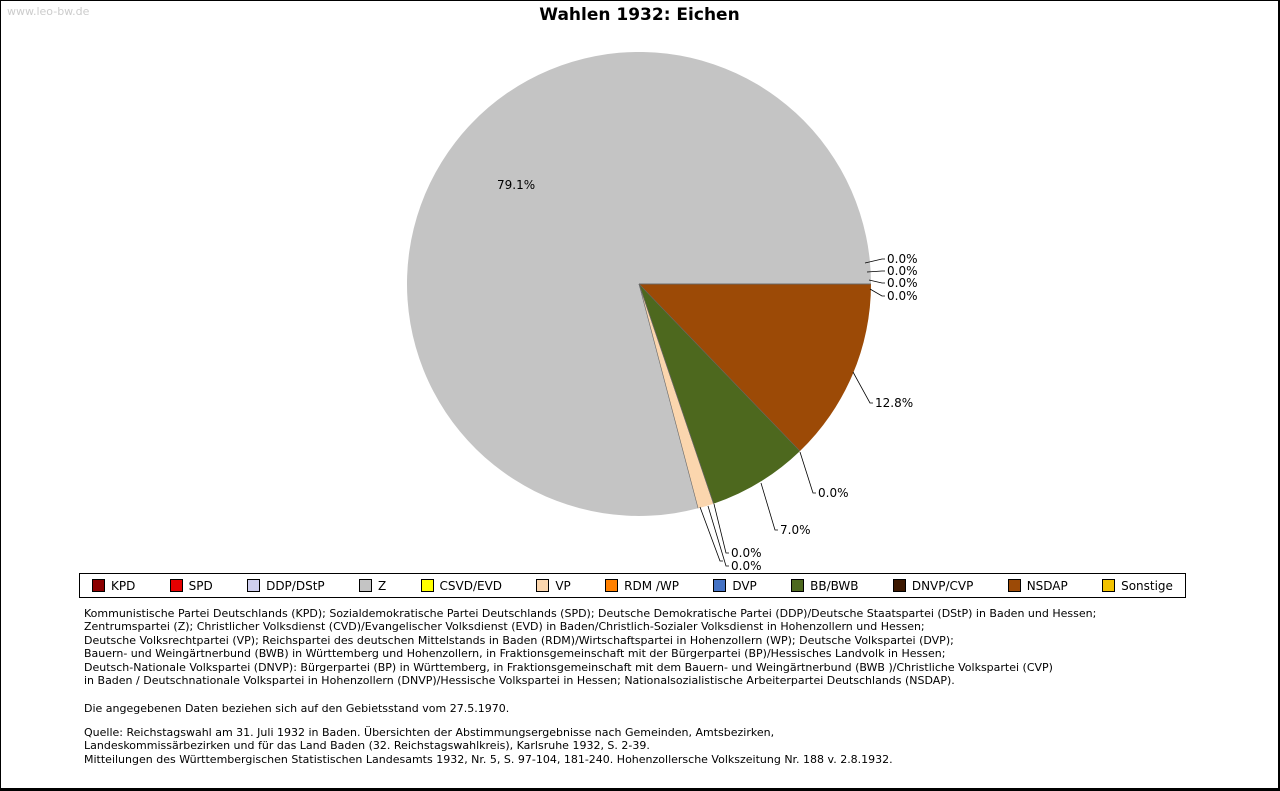 This screenshot has height=791, width=1280. Describe the element at coordinates (720, 585) in the screenshot. I see `legend-swatch-dvp` at that location.